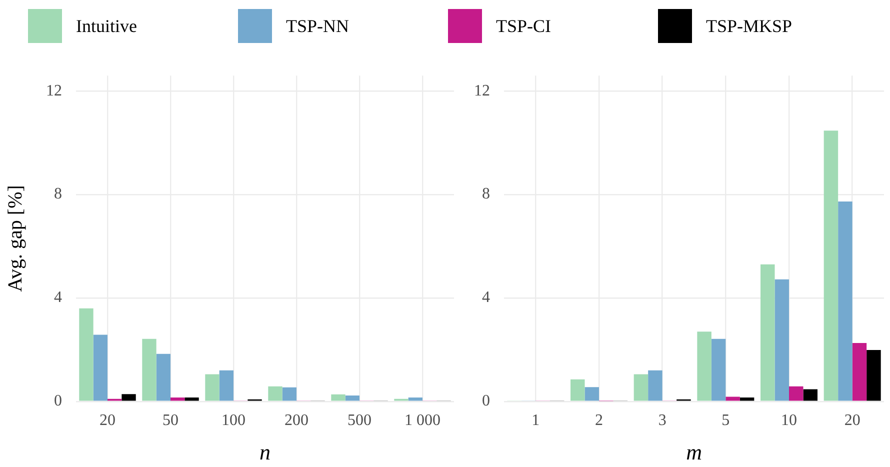 This screenshot has width=890, height=467. Describe the element at coordinates (296, 421) in the screenshot. I see `x-tick-label: 200` at that location.